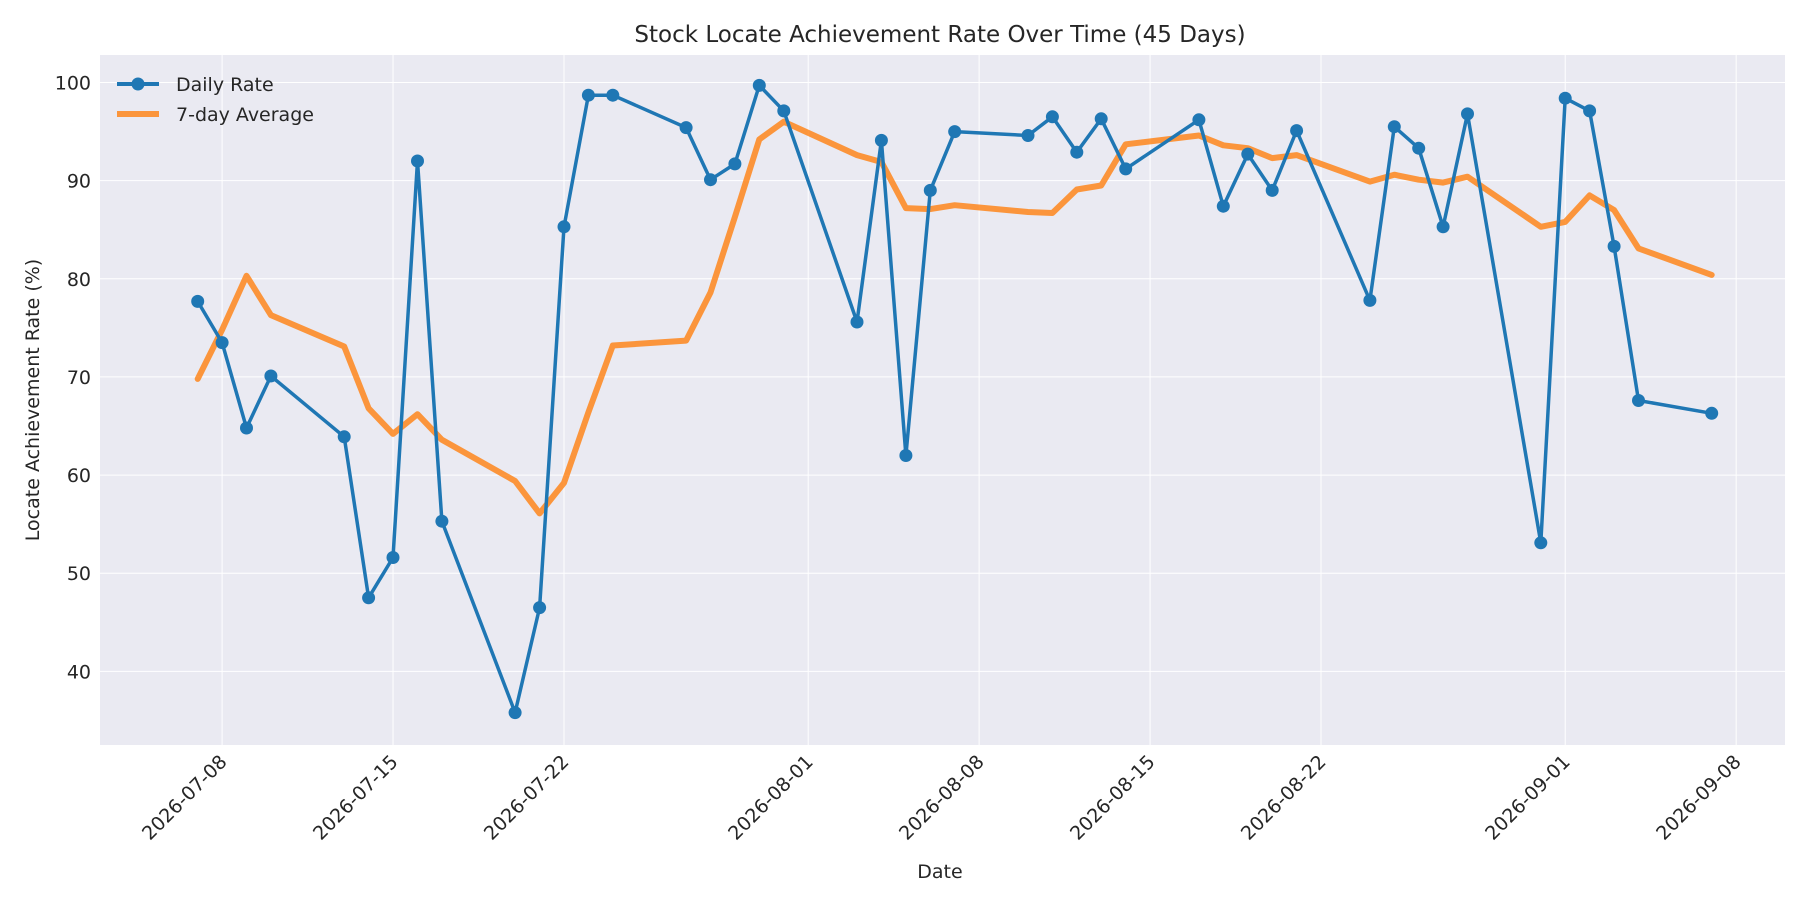 The height and width of the screenshot is (900, 1800). What do you see at coordinates (138, 84) in the screenshot?
I see `legend-marker-daily-rate` at bounding box center [138, 84].